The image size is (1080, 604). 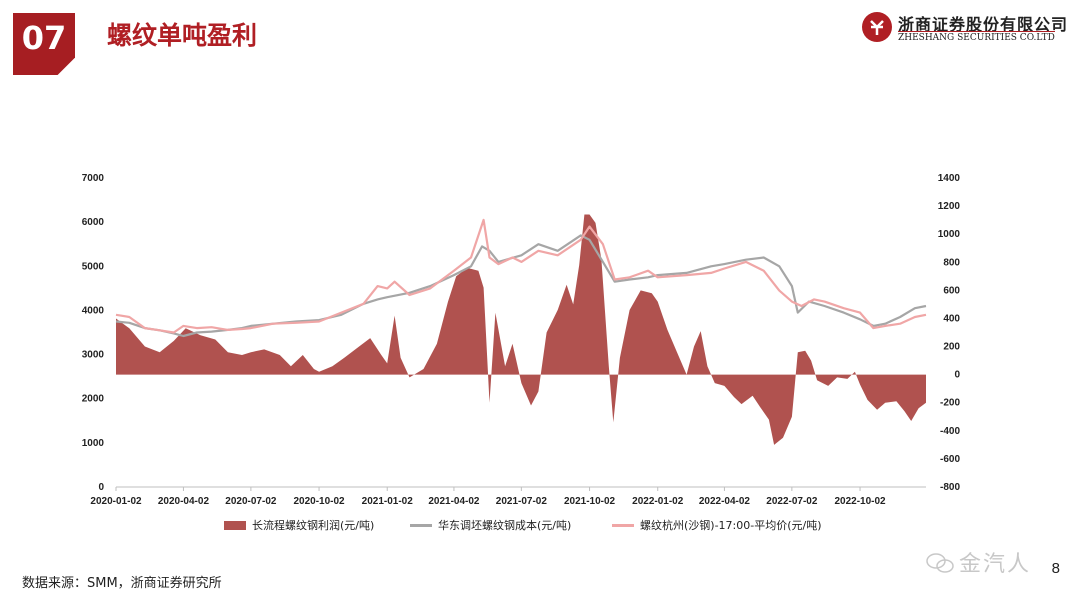 I want to click on y-left-tick-label: 5000, so click(x=93, y=266).